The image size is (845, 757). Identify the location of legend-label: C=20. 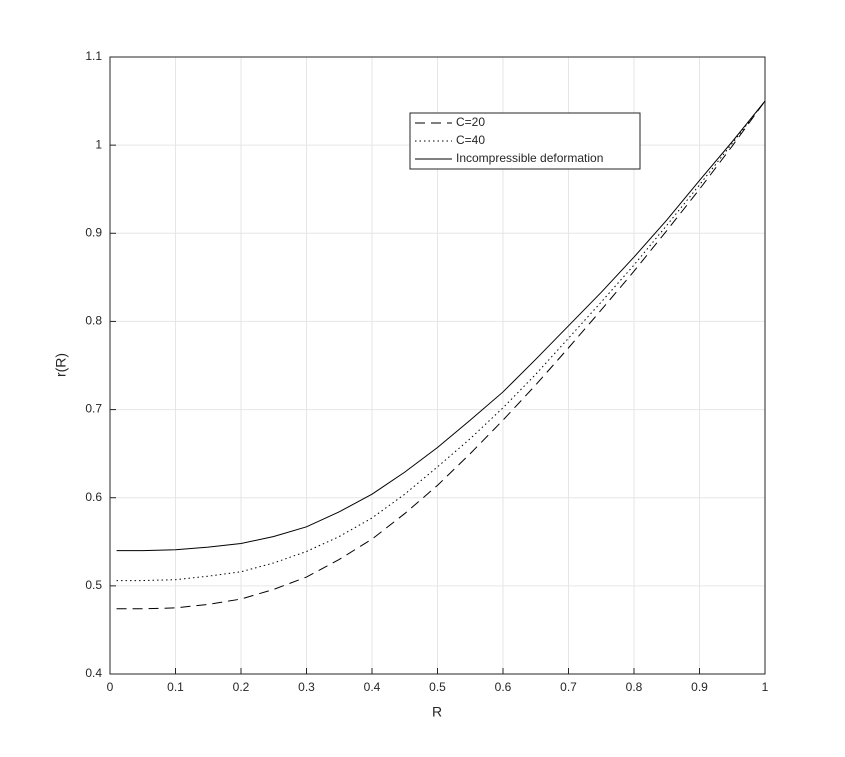
(470, 122).